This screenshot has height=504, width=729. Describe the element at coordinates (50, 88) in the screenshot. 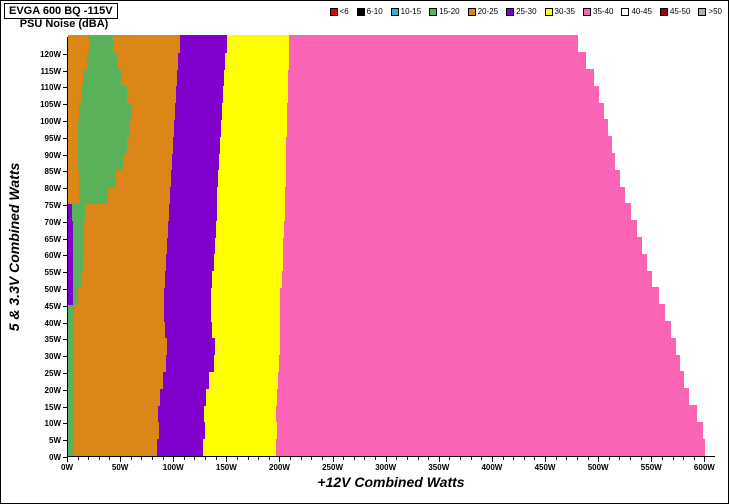

I see `y-tick-label: 110W` at that location.